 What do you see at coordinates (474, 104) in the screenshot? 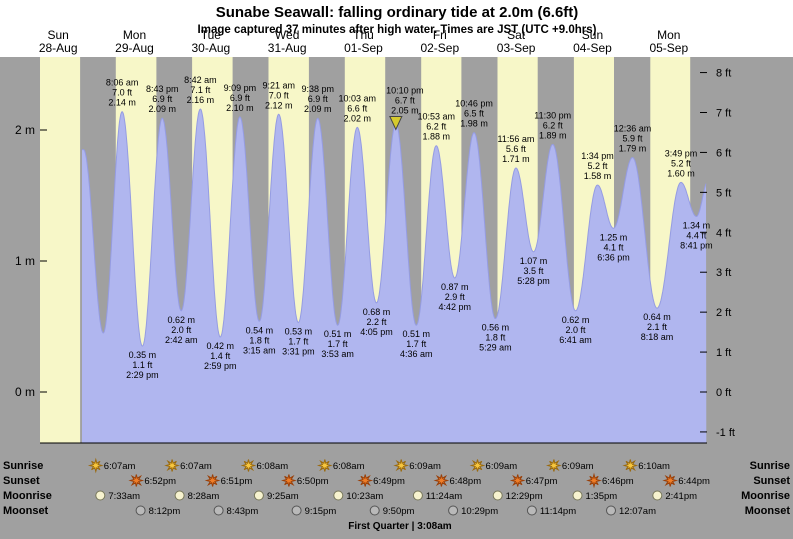
I see `high-tide-label: 10:46 pm` at bounding box center [474, 104].